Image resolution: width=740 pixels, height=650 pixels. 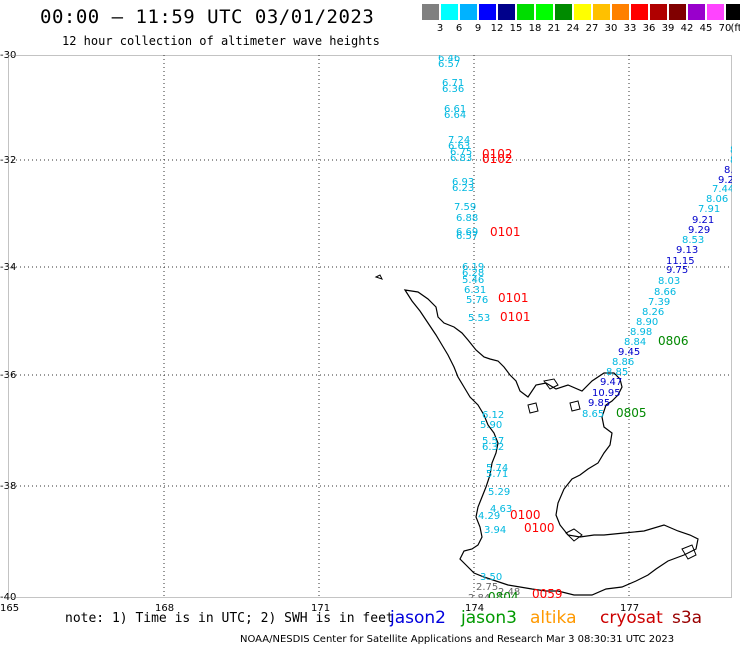 I want to click on wave-value-cyan: 6.63, so click(x=459, y=146).